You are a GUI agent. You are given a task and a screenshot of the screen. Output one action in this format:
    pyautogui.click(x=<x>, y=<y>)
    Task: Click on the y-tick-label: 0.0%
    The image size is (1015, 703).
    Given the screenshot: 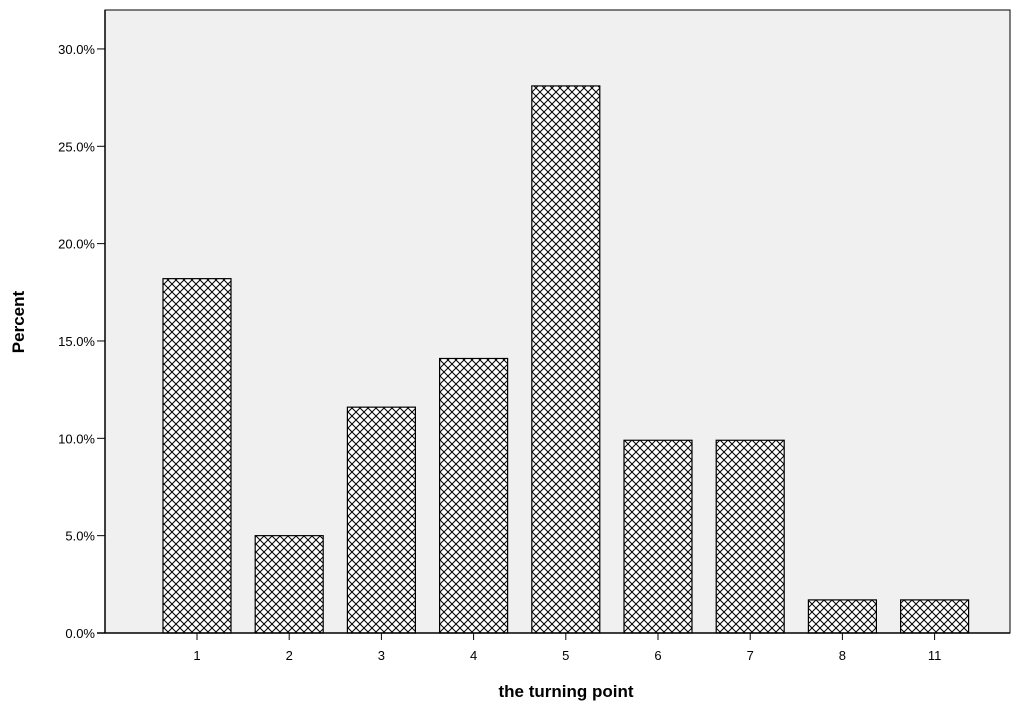 What is the action you would take?
    pyautogui.click(x=80, y=633)
    